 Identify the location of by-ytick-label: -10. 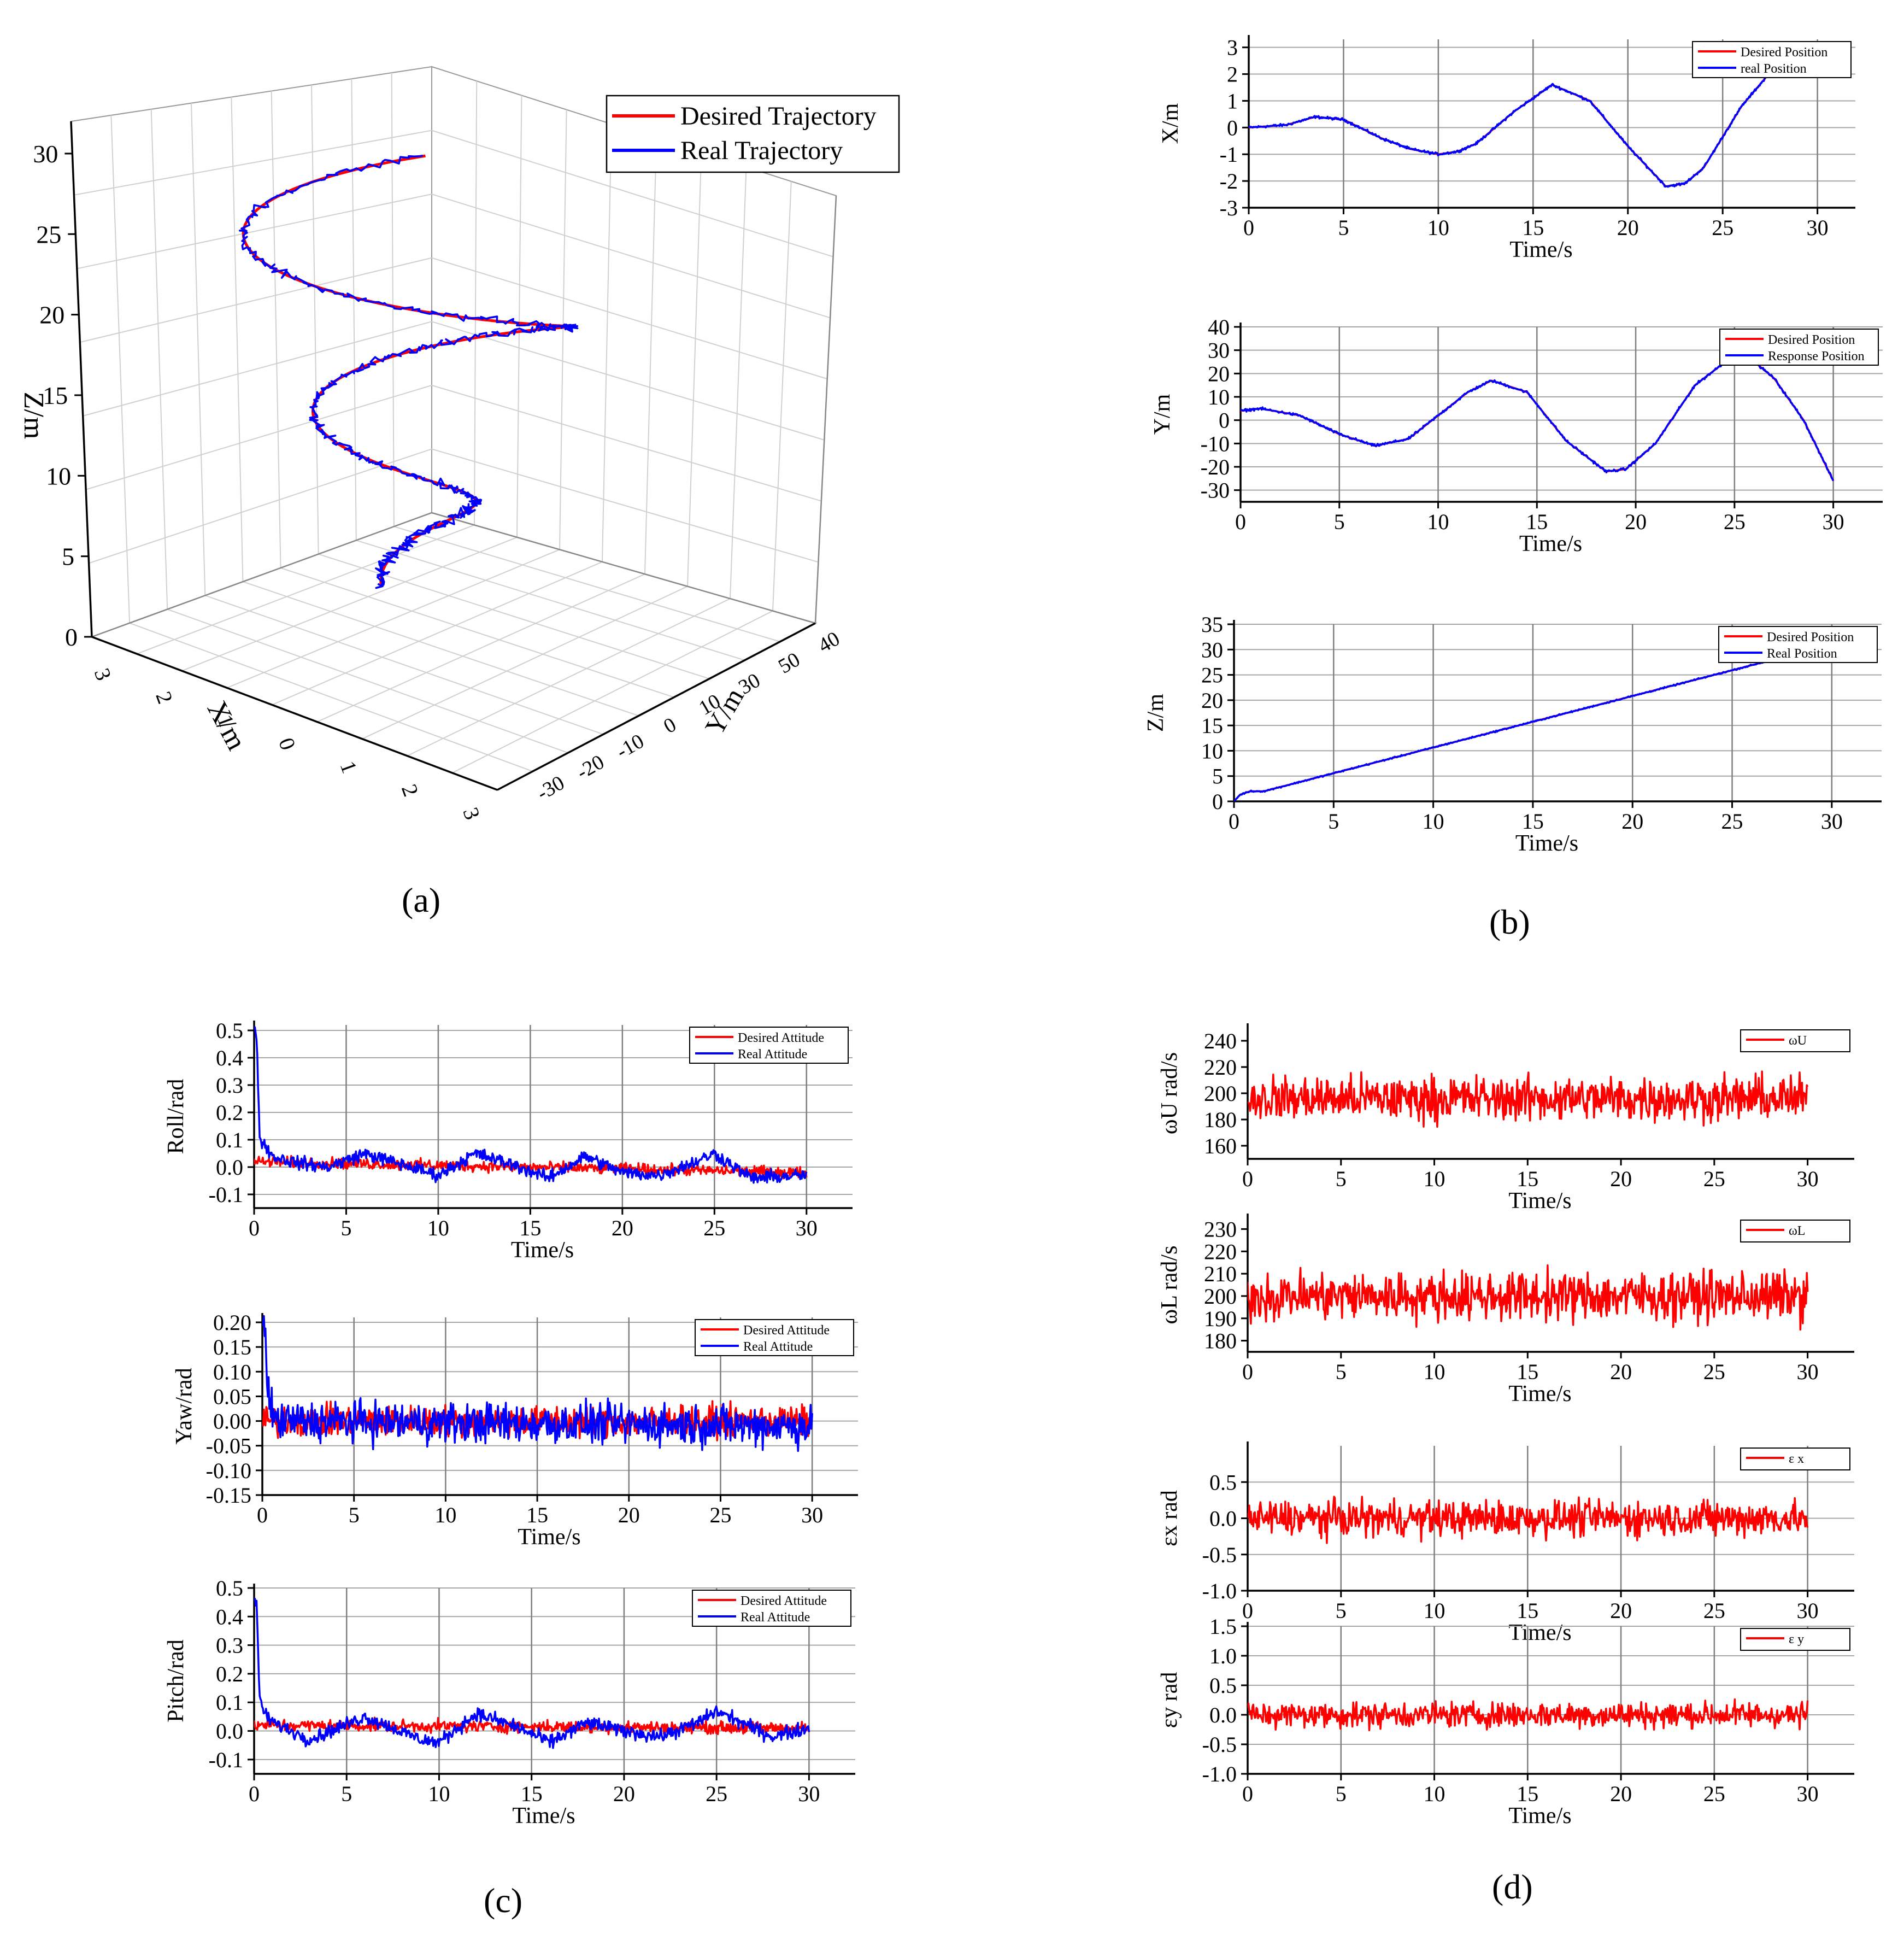
(1215, 443).